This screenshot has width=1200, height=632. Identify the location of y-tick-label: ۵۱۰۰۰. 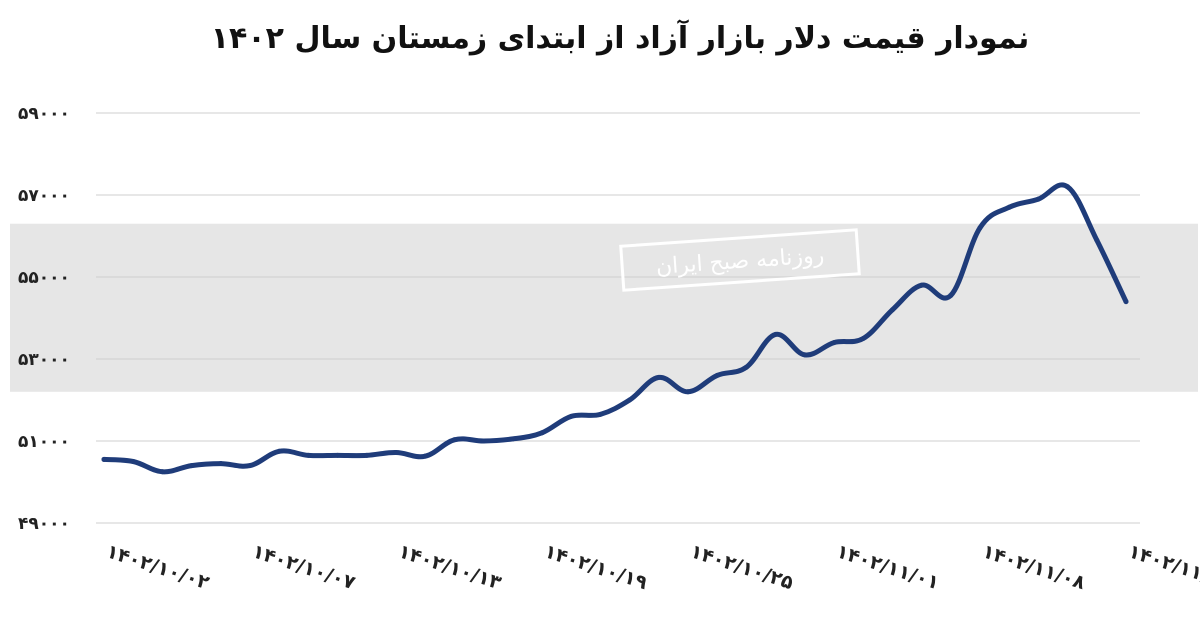
(44, 442).